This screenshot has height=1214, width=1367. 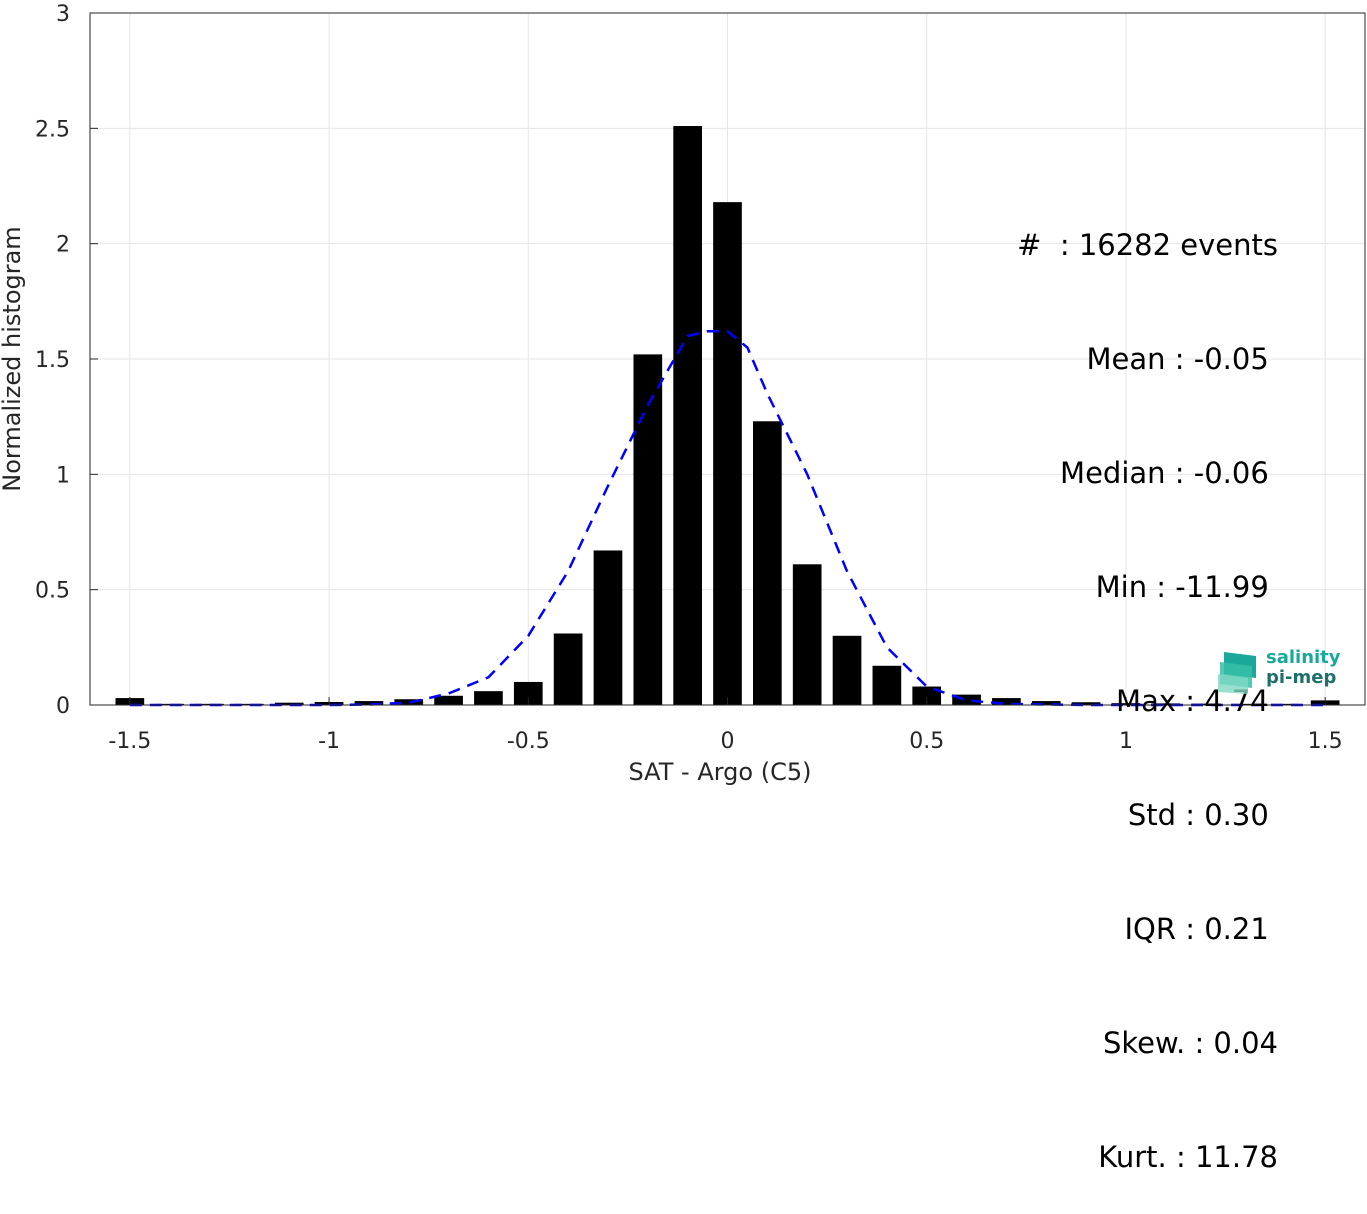 I want to click on y-ticks: 0 0.5 1 1.5 2 2.5 3, so click(x=66, y=360).